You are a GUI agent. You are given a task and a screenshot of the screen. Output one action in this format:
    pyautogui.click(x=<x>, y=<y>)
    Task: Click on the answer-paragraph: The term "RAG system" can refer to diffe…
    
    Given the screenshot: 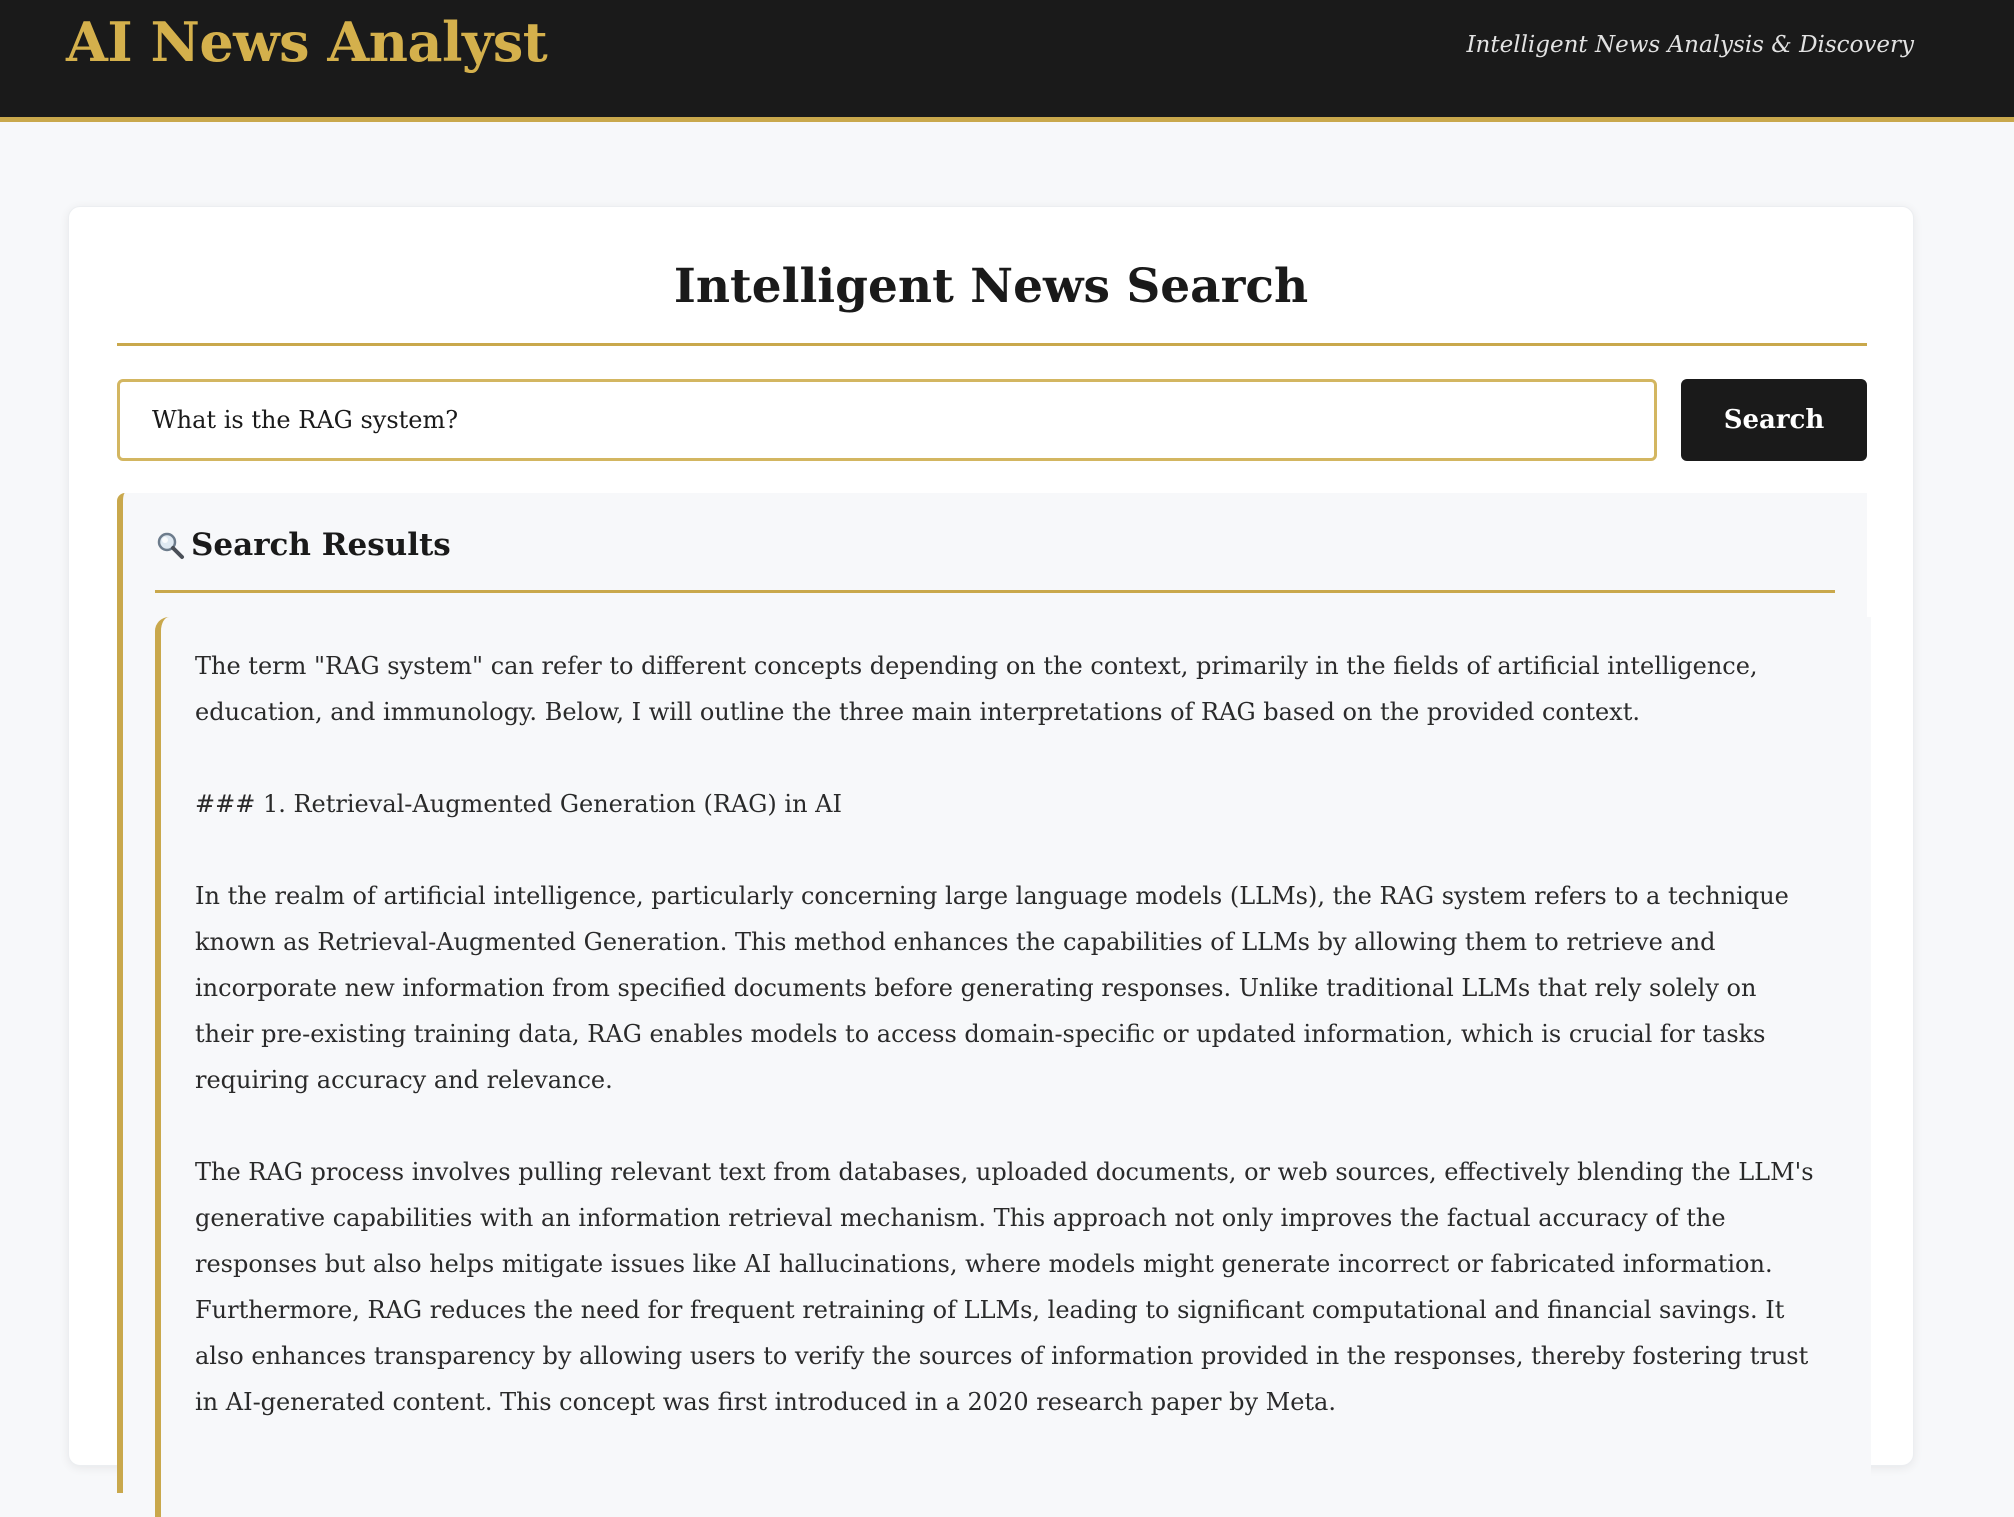 What is the action you would take?
    pyautogui.click(x=976, y=689)
    